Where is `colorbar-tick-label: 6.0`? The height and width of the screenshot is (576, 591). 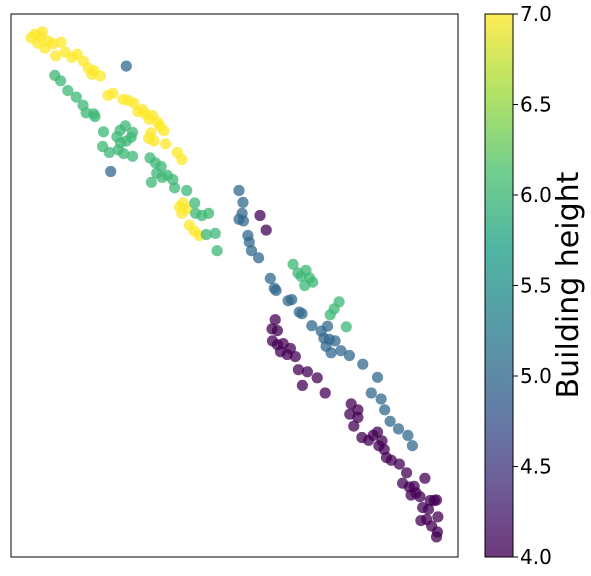
colorbar-tick-label: 6.0 is located at coordinates (536, 195).